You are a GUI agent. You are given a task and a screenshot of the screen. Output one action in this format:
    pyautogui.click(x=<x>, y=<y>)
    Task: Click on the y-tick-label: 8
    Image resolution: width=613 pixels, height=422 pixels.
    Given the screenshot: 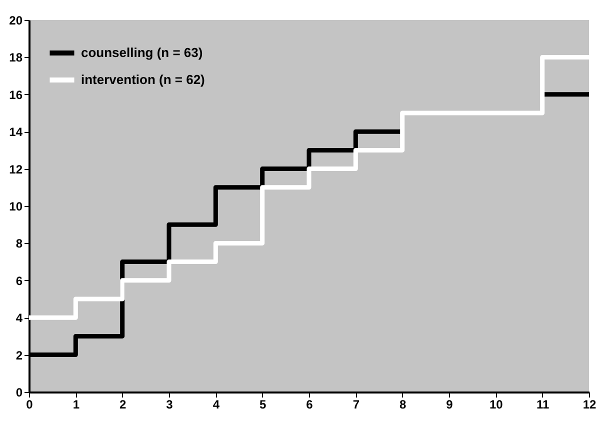 What is the action you would take?
    pyautogui.click(x=19, y=243)
    